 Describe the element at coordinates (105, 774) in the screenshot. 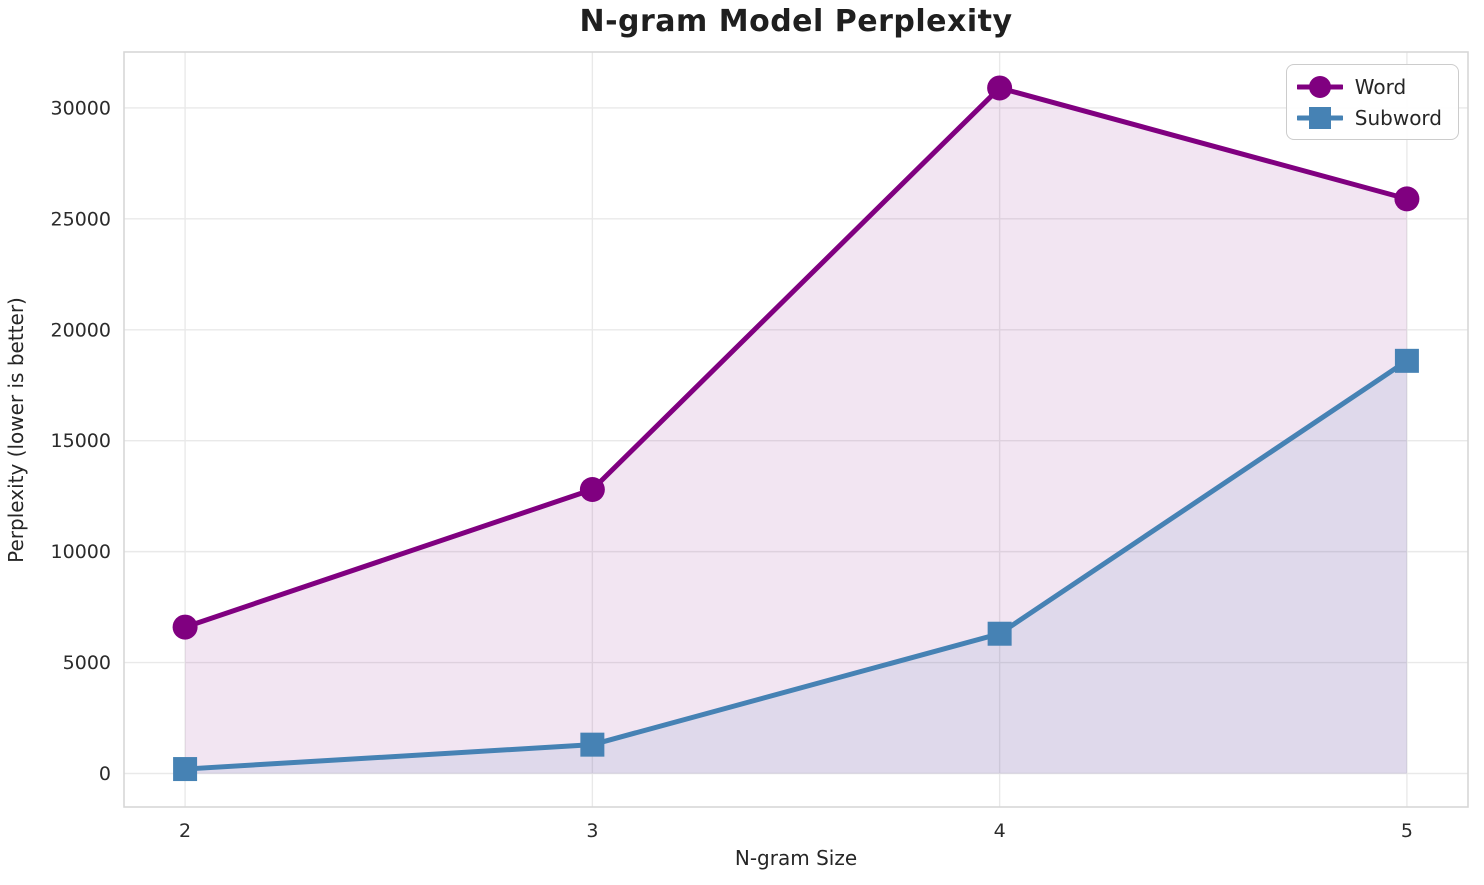

I see `y-tick-label: 0` at that location.